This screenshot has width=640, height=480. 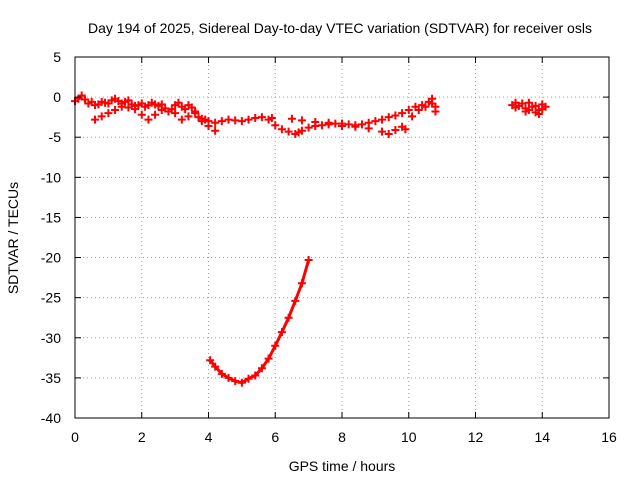 I want to click on x-tick-label: 10, so click(x=409, y=437).